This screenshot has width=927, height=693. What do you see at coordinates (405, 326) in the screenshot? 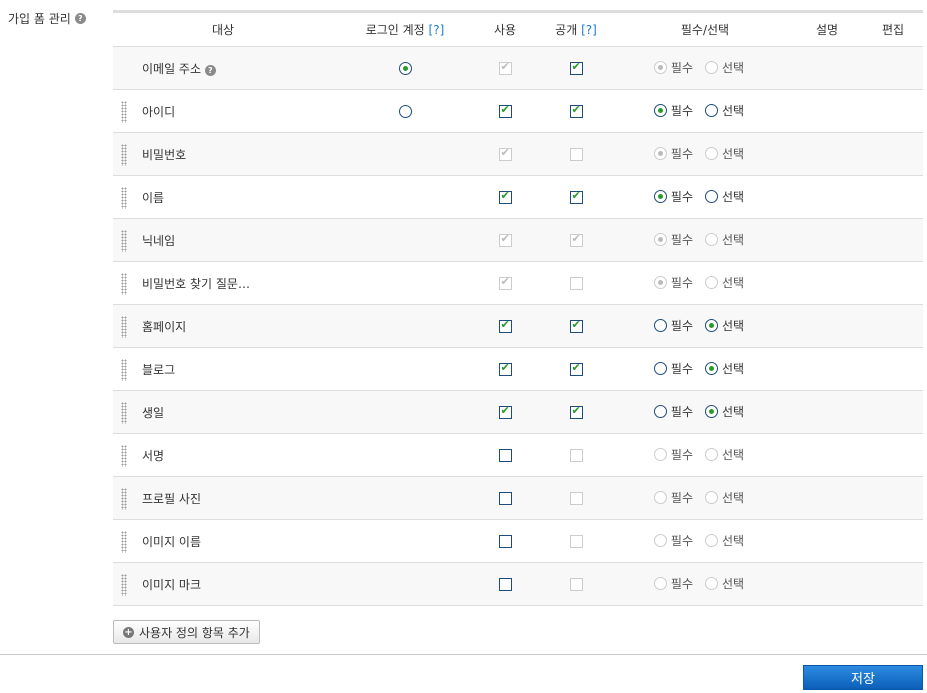
I see `login-cell` at bounding box center [405, 326].